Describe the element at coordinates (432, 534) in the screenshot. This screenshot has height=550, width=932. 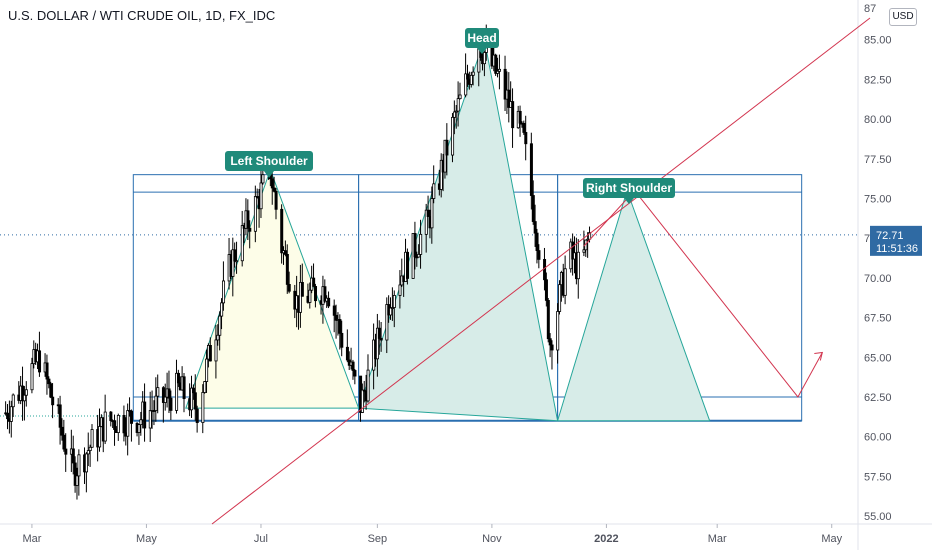
I see `x-axis: Mar May Jul Sep Nov 2022 Mar May` at that location.